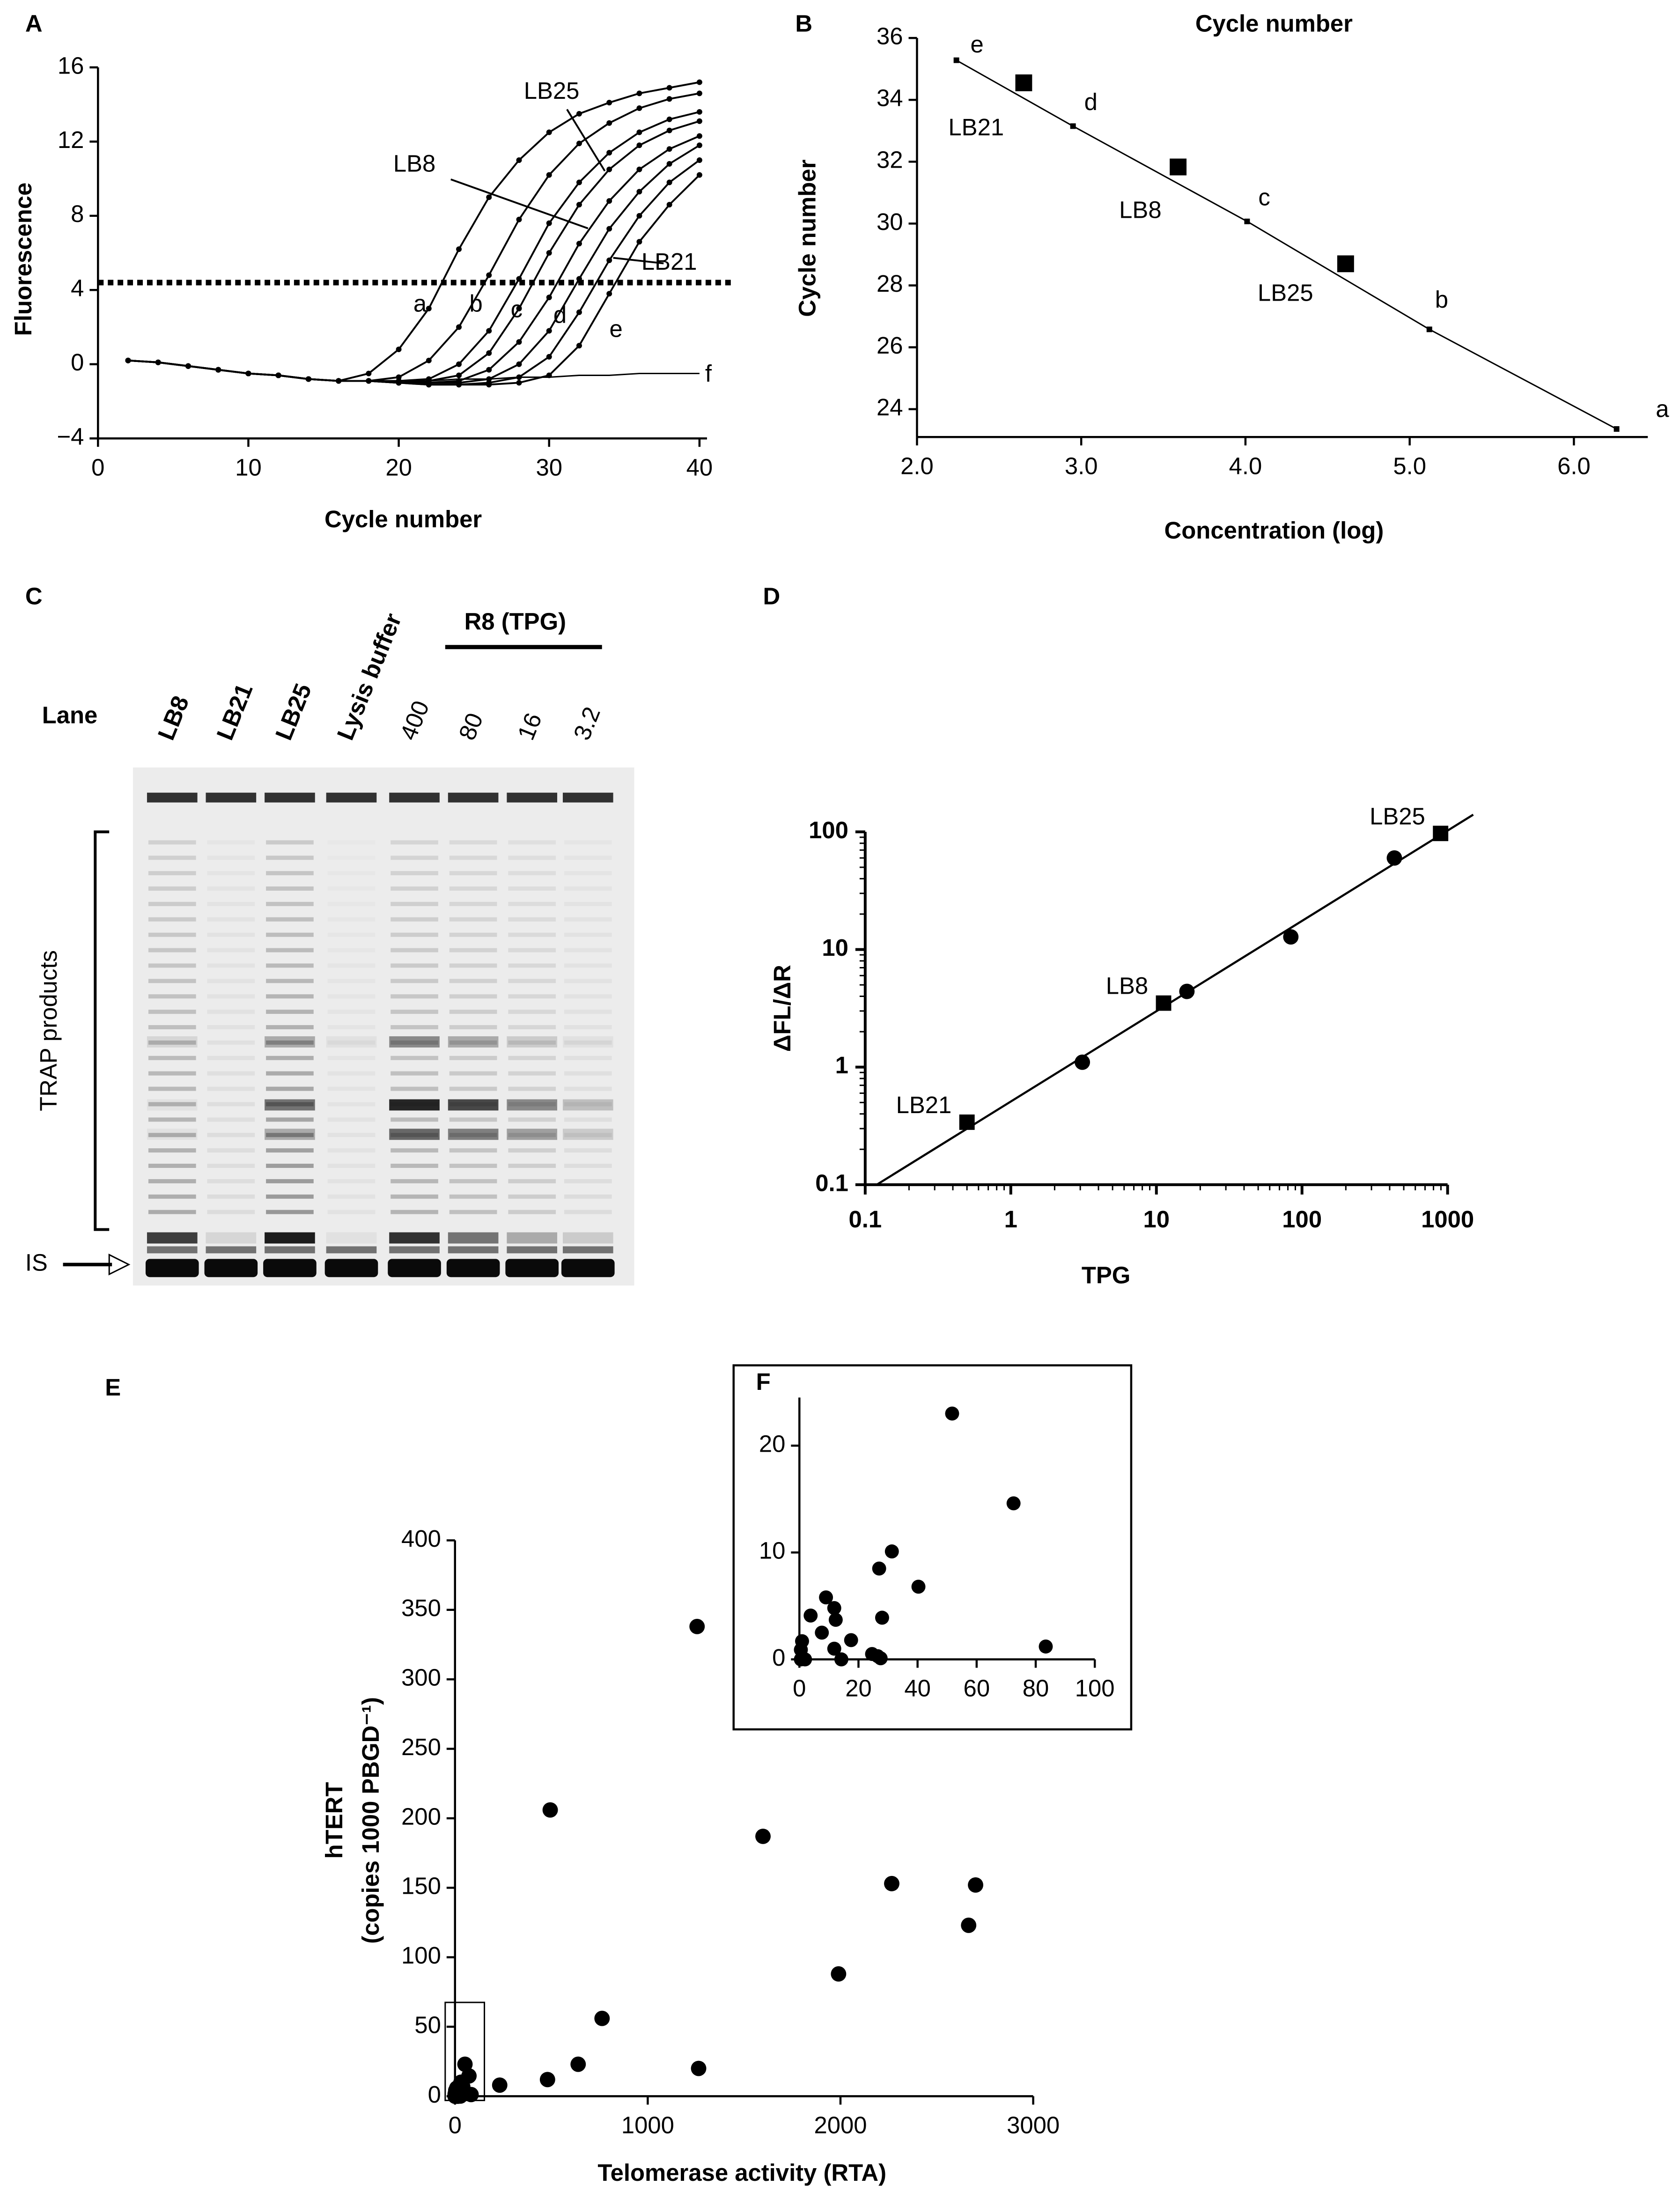 This screenshot has width=1680, height=2200. Describe the element at coordinates (71, 139) in the screenshot. I see `y-tick-label: 12` at that location.